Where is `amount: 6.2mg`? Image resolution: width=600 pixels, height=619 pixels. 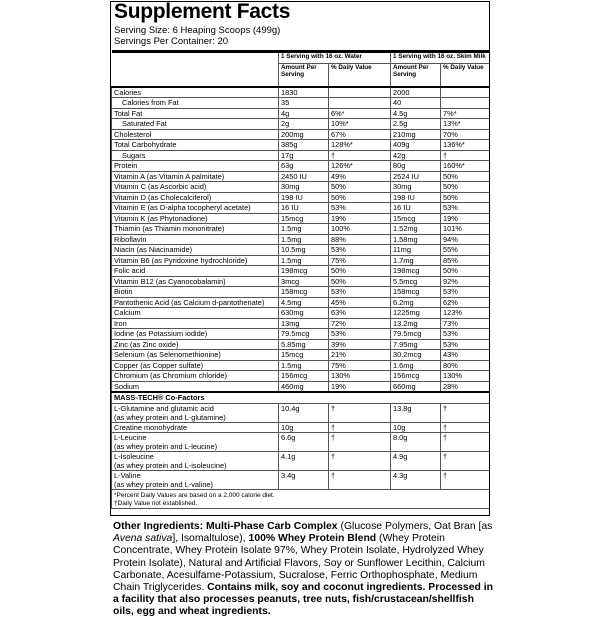 amount: 6.2mg is located at coordinates (416, 302).